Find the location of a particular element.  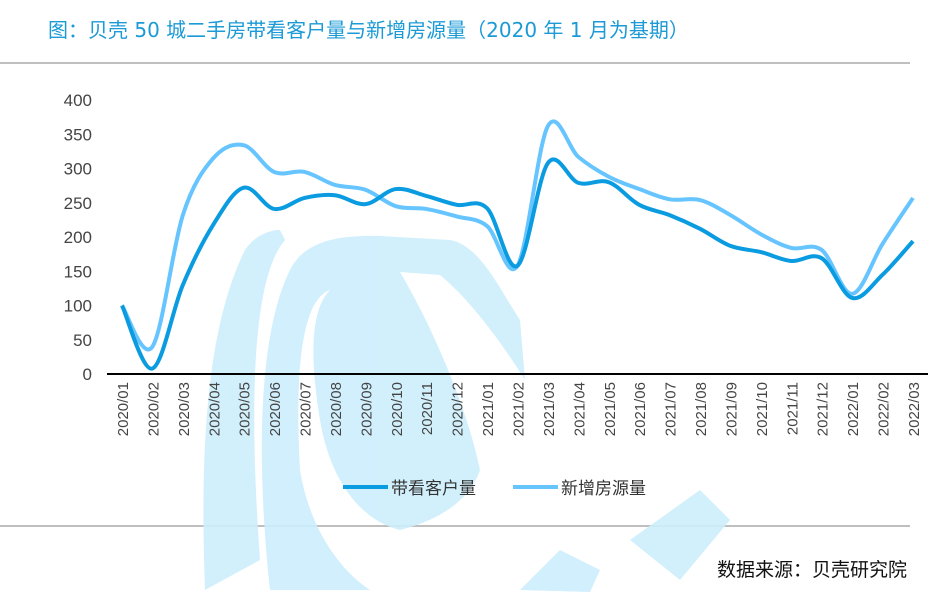

y-tick-label: 300 is located at coordinates (78, 169).